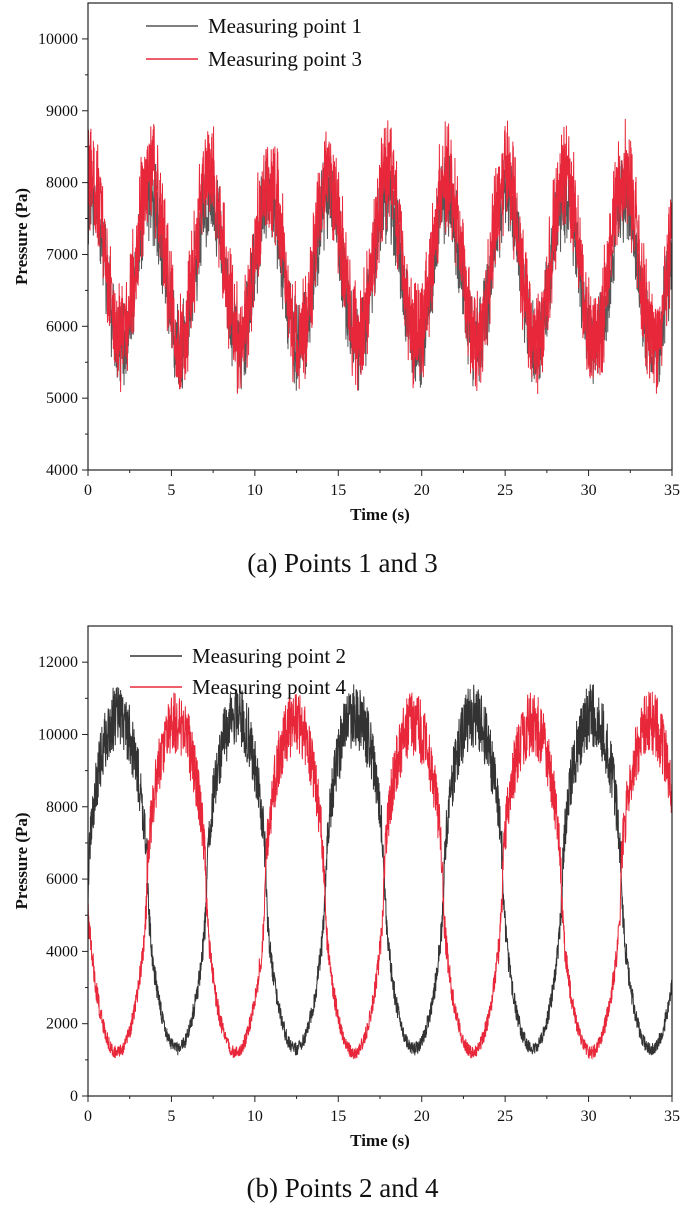  What do you see at coordinates (342, 563) in the screenshot?
I see `caption-a: (a) Points 1 and 3` at bounding box center [342, 563].